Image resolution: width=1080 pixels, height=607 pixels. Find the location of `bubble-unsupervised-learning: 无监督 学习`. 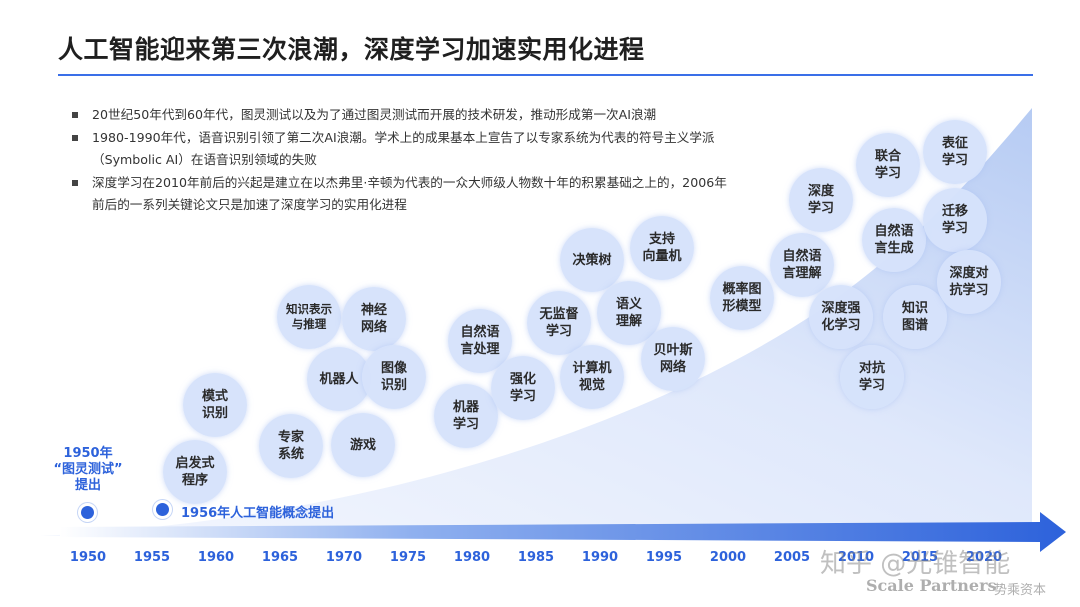

bubble-unsupervised-learning: 无监督 学习 is located at coordinates (559, 323).